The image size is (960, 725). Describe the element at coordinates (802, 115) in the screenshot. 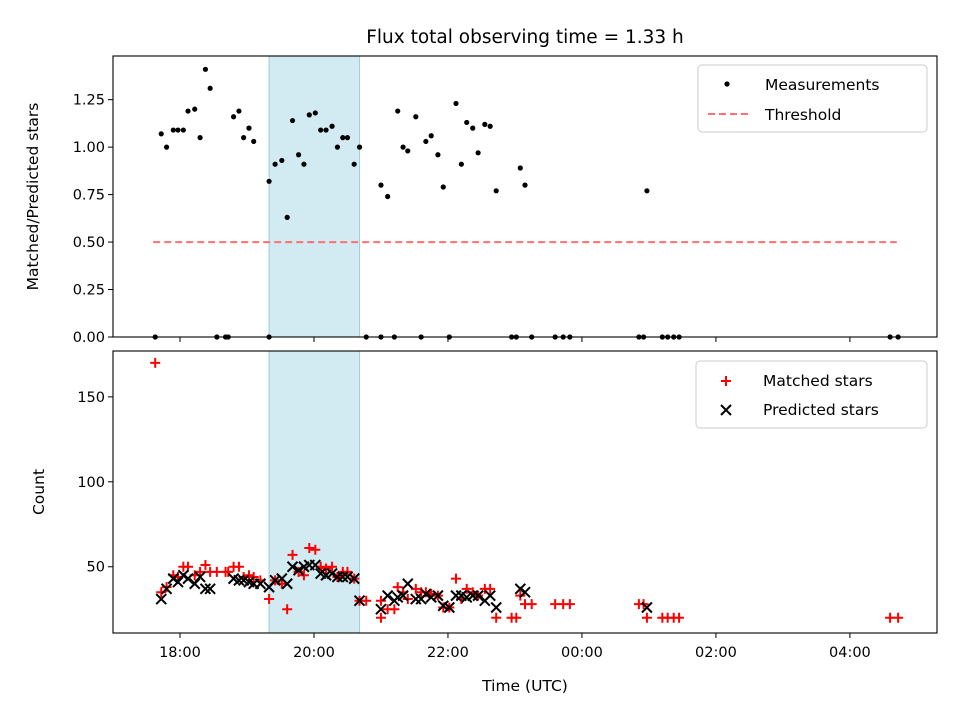

I see `legend-threshold-label: Threshold` at that location.